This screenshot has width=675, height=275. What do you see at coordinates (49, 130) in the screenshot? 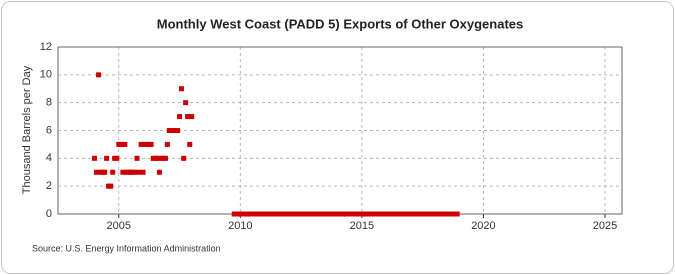
I see `y-tick-label: 6` at bounding box center [49, 130].